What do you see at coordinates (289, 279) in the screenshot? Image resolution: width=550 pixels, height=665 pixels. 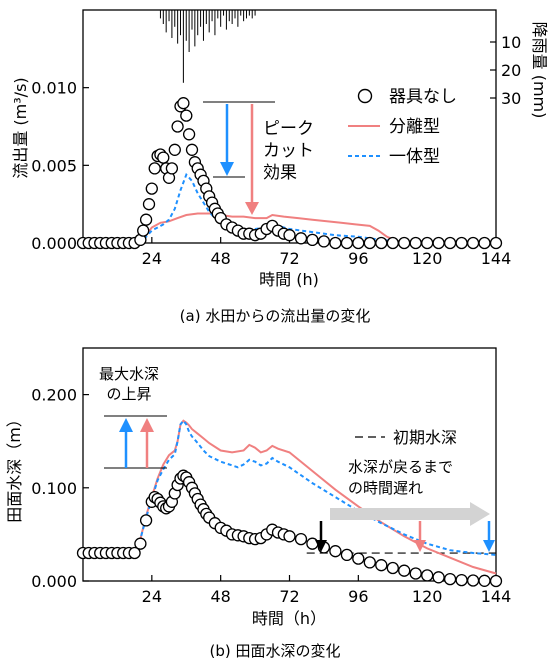 I see `panel-a-xlabel: 時間 (h)` at bounding box center [289, 279].